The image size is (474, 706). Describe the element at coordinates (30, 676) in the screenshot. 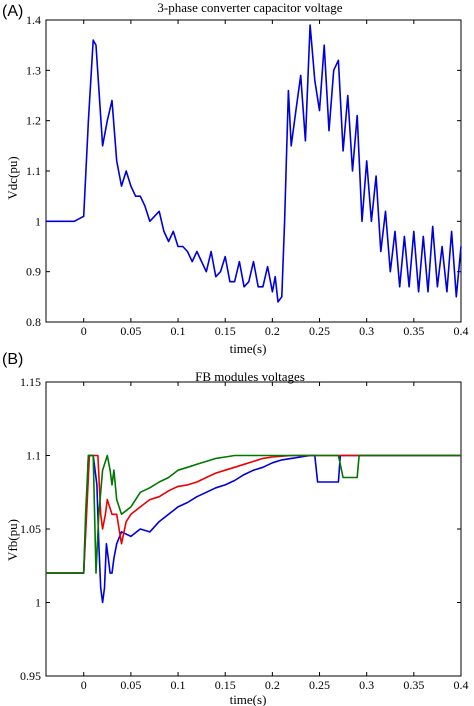

I see `y-tick-label: 0.95` at that location.